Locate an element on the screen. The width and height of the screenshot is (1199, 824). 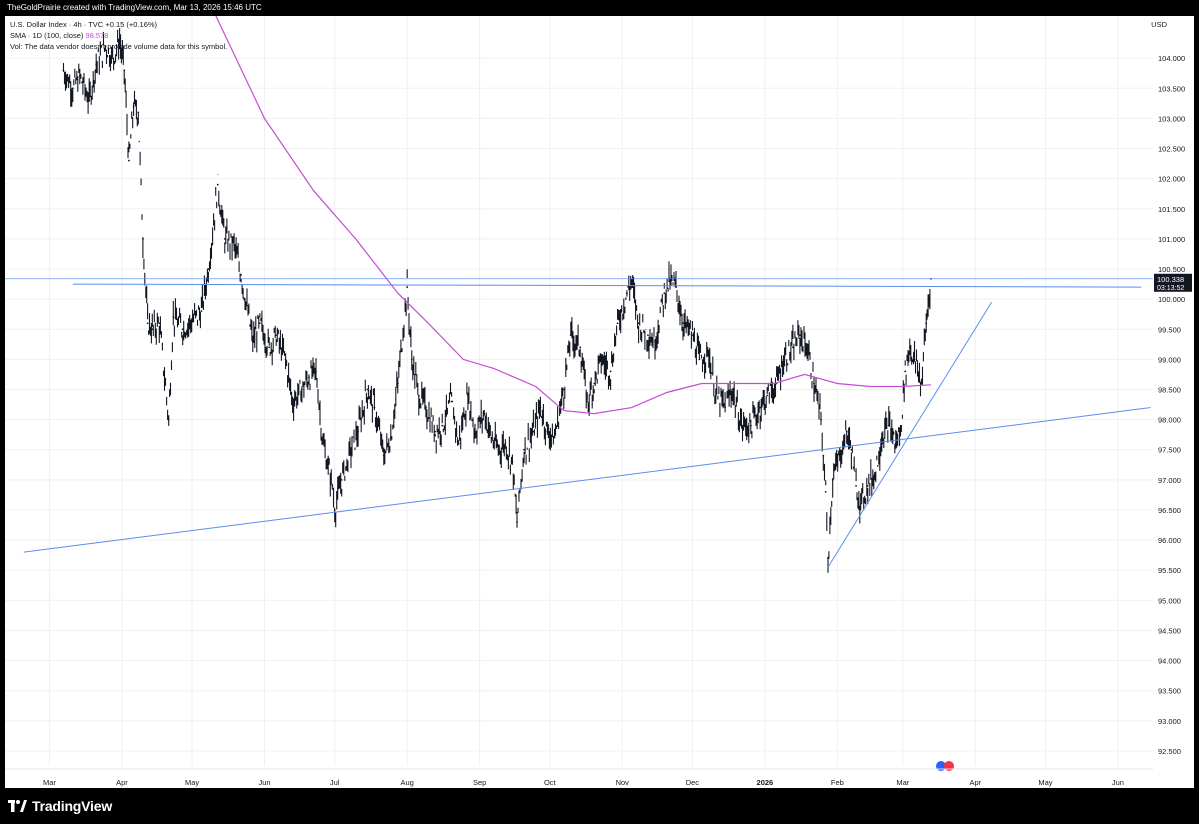
y-tick-label: 98.000 is located at coordinates (1169, 420).